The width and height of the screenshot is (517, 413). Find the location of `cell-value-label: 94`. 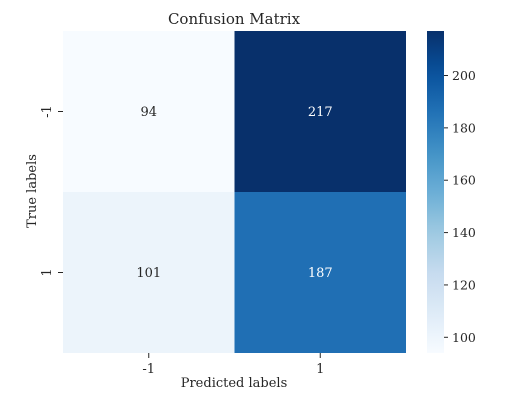

cell-value-label: 94 is located at coordinates (148, 112).